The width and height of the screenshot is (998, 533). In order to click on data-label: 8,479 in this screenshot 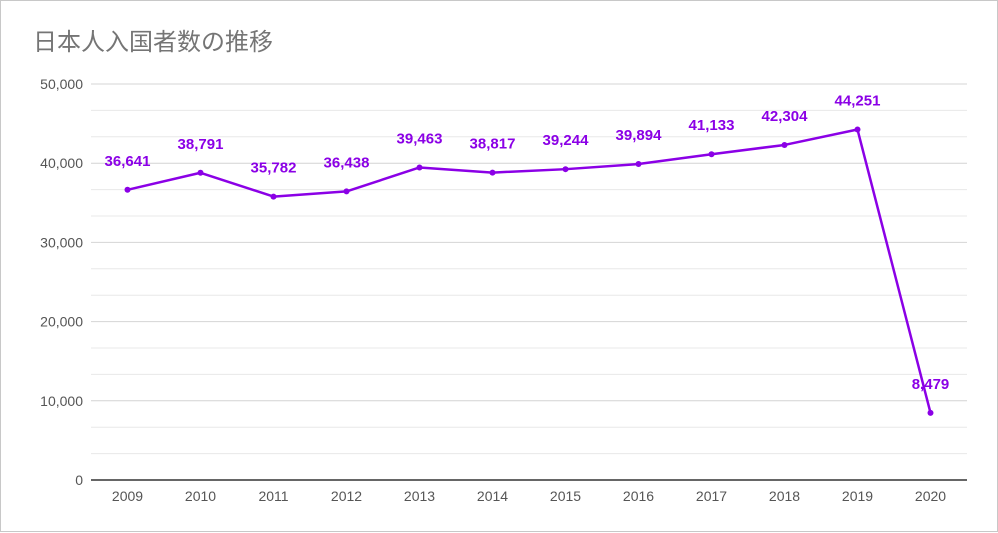, I will do `click(931, 384)`.